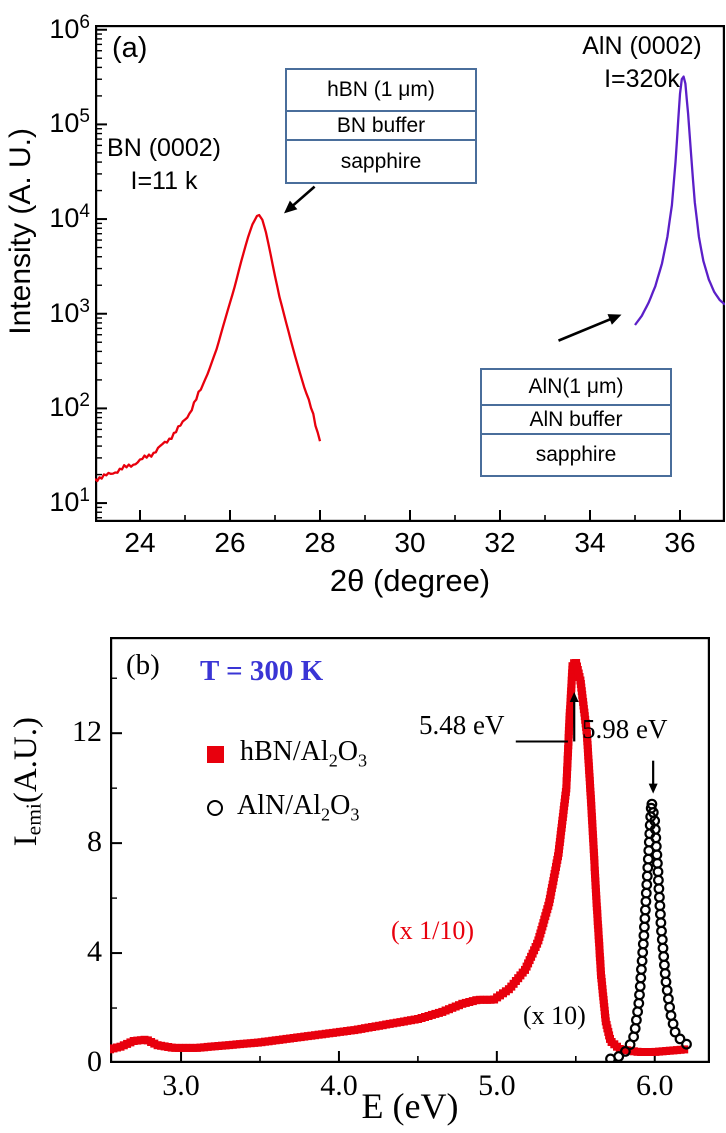  I want to click on legend-item-aln: AlN/Al2O3, so click(287, 808).